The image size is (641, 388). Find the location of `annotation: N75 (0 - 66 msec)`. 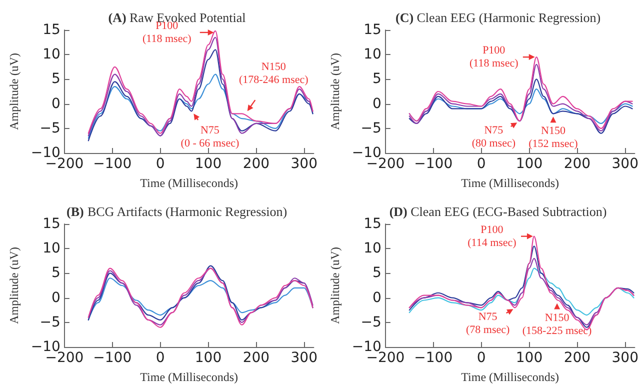

annotation: N75 (0 - 66 msec) is located at coordinates (210, 137).